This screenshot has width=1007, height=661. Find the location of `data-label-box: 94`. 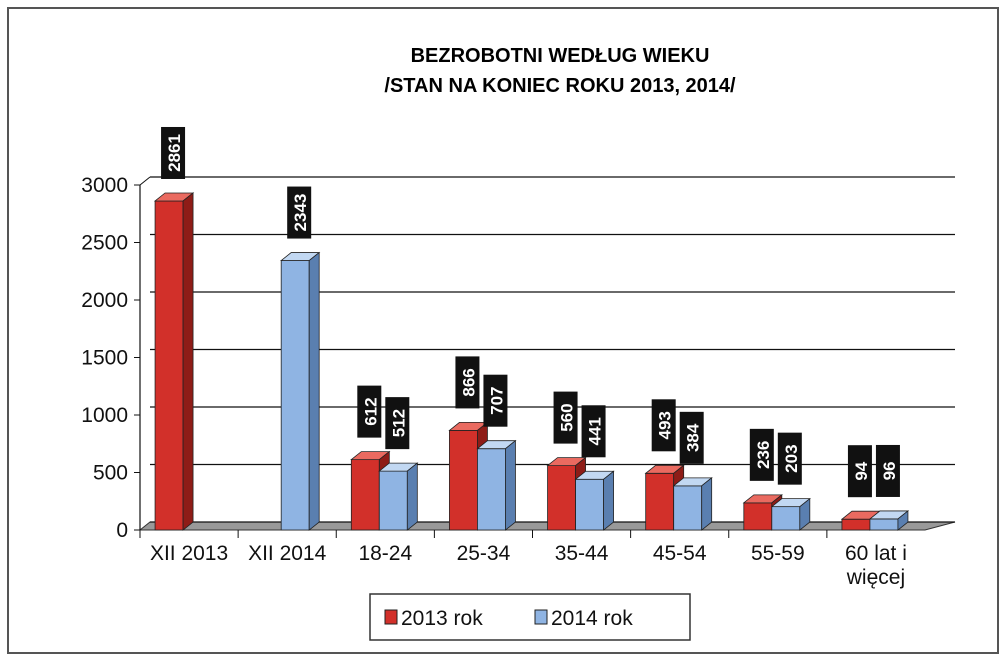

data-label-box: 94 is located at coordinates (859, 471).